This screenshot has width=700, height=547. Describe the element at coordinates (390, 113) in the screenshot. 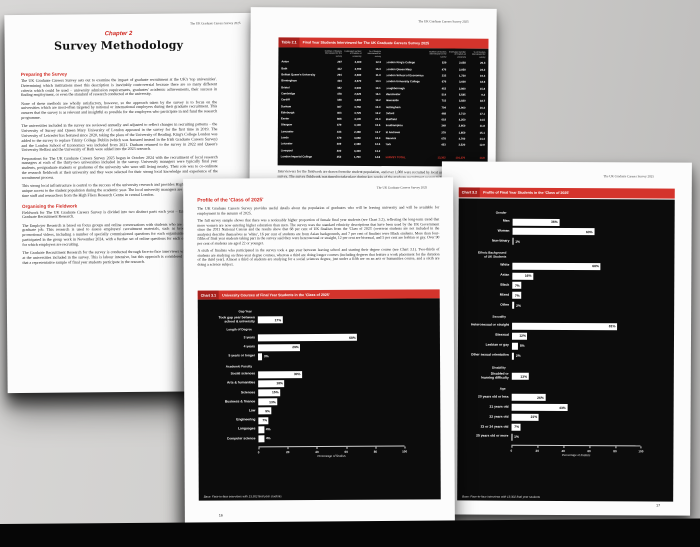

I see `university-name: Oxford` at that location.